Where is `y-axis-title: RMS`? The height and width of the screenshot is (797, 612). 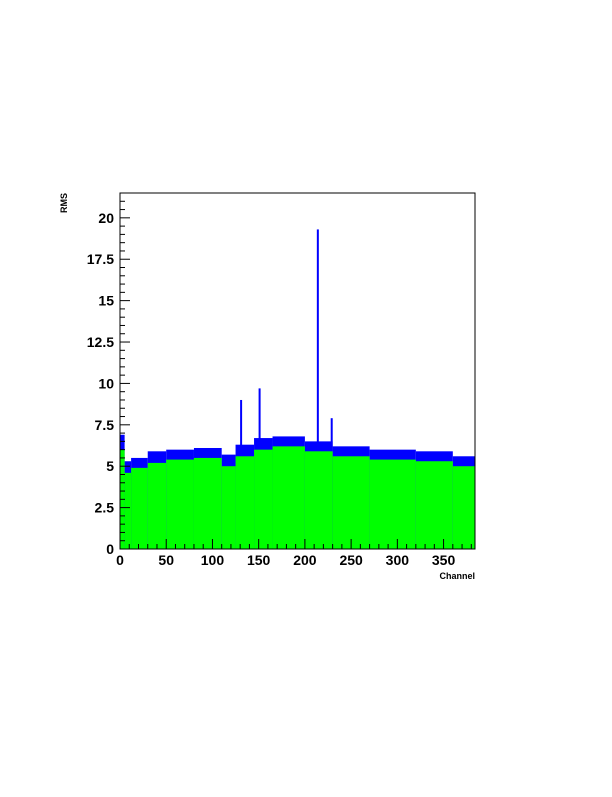 y-axis-title: RMS is located at coordinates (64, 203).